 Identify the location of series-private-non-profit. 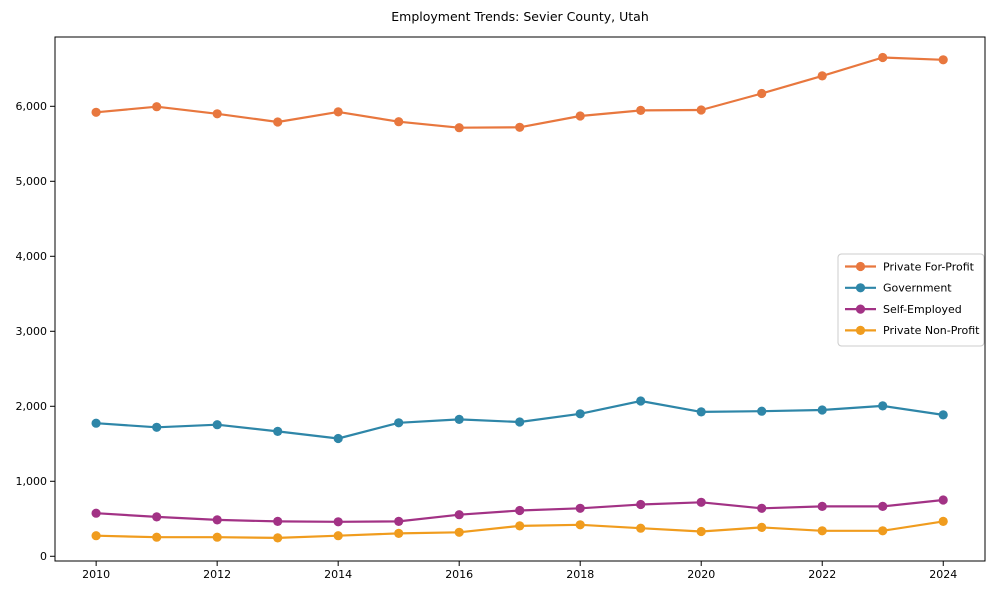
(519, 529).